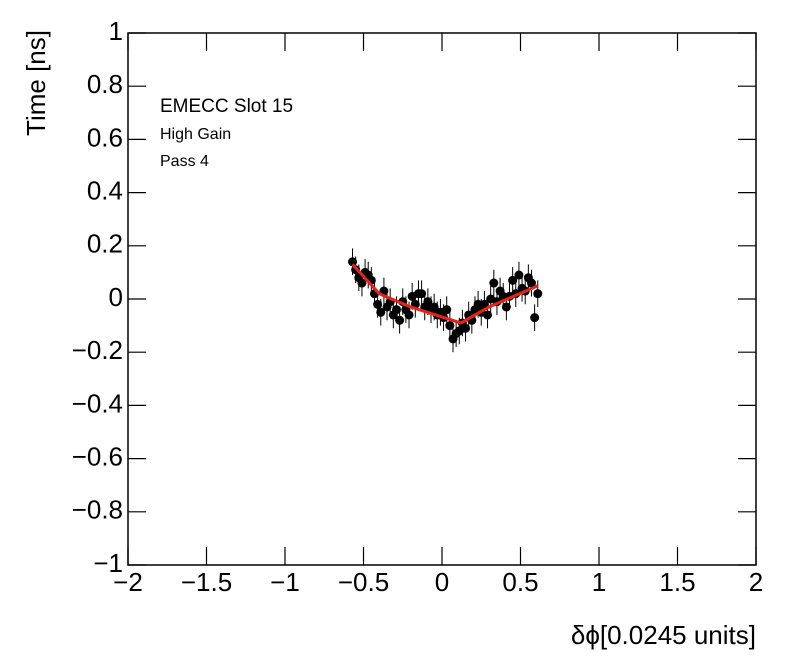 This screenshot has height=672, width=796. I want to click on x-tick-label: −1.5, so click(206, 582).